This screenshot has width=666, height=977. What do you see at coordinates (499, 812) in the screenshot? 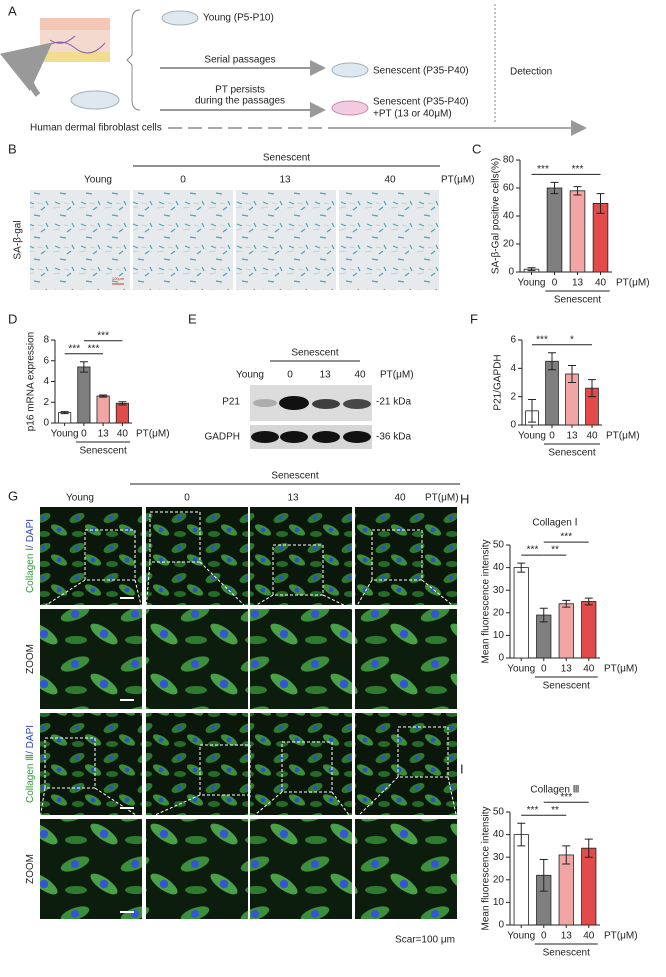
I see `y-tick-label: 50` at bounding box center [499, 812].